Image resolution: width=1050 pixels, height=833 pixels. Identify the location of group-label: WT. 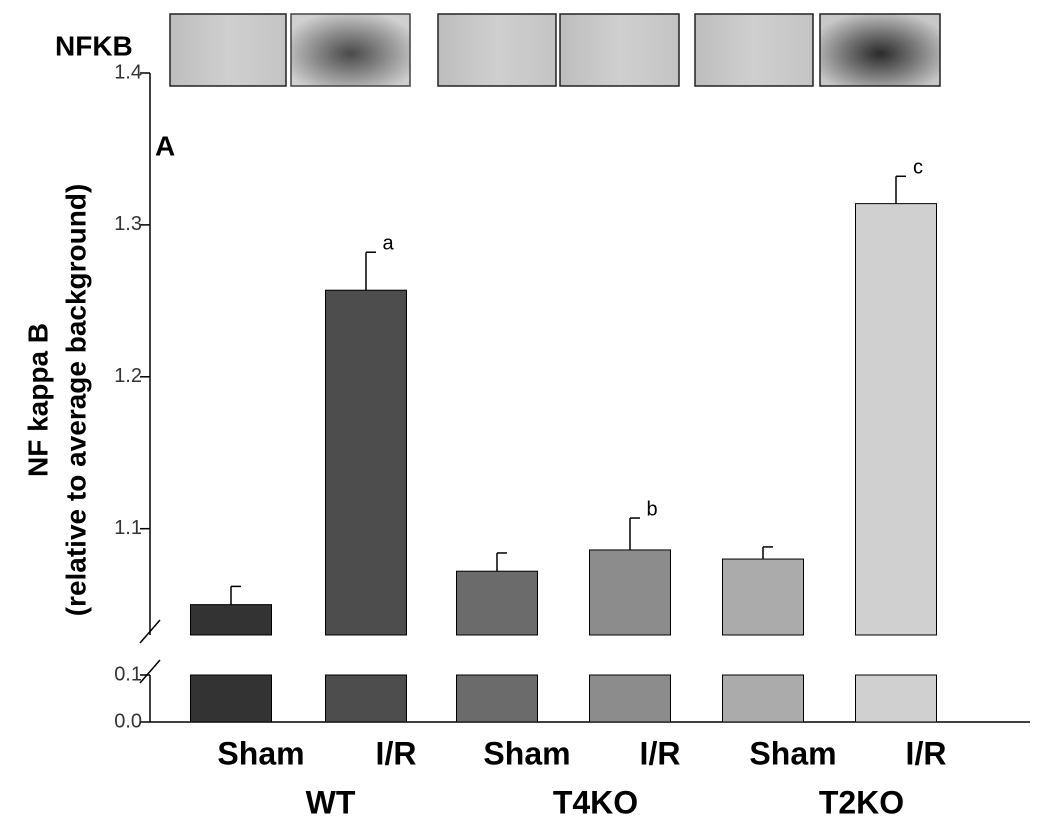
(331, 802).